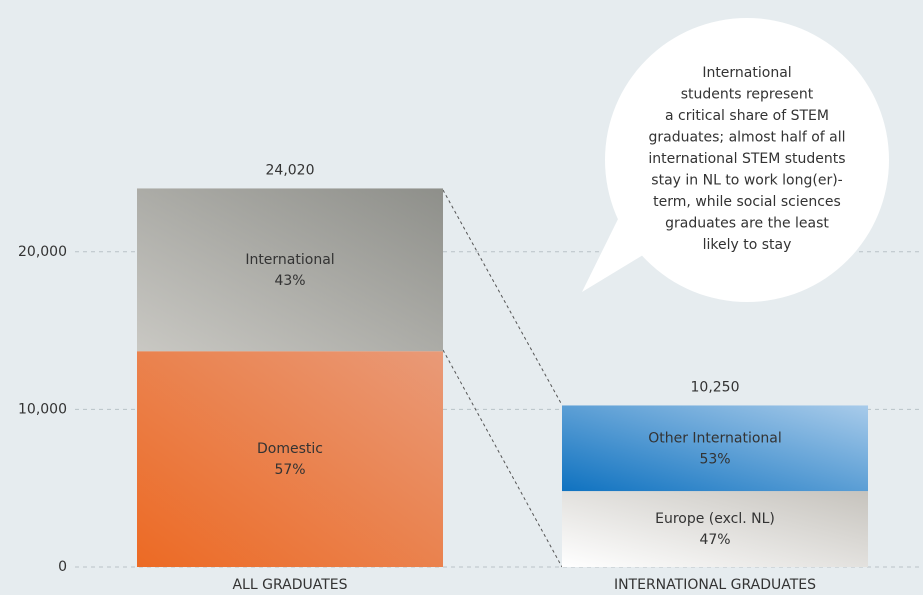 This screenshot has height=595, width=923. What do you see at coordinates (747, 202) in the screenshot?
I see `annotation-line: term, while social sciences` at bounding box center [747, 202].